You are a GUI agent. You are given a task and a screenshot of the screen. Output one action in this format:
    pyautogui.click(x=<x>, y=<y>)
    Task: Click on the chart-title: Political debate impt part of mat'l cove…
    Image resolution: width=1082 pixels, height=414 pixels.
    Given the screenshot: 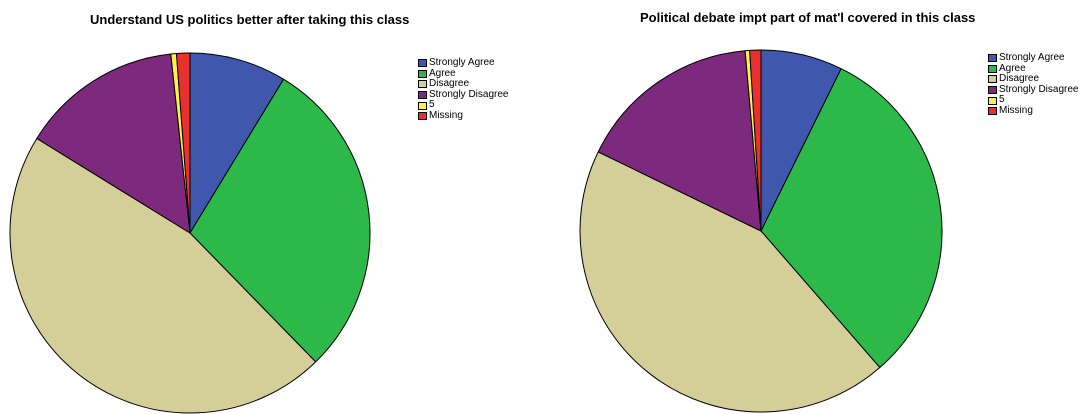 What is the action you would take?
    pyautogui.click(x=808, y=17)
    